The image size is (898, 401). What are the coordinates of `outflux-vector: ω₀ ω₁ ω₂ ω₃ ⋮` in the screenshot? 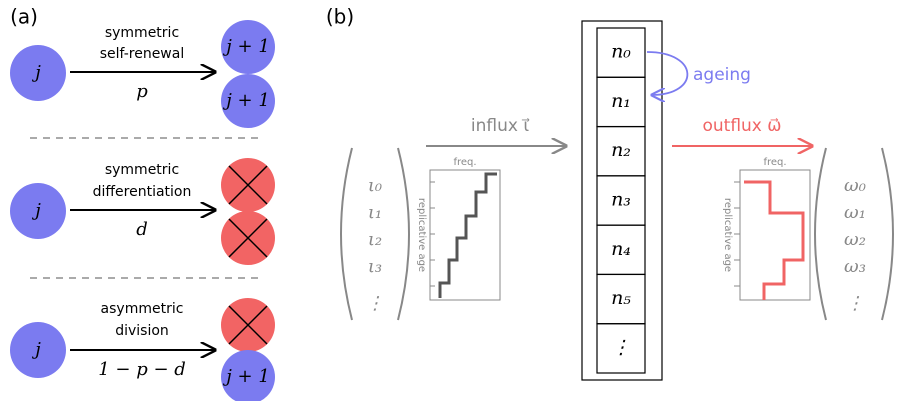 It's located at (855, 244).